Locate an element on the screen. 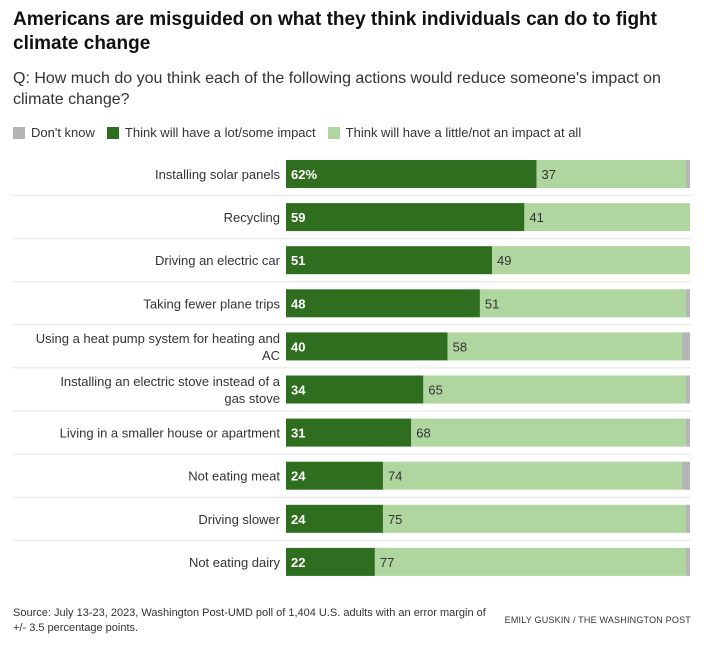  legend-swatch-dont-know is located at coordinates (19, 132).